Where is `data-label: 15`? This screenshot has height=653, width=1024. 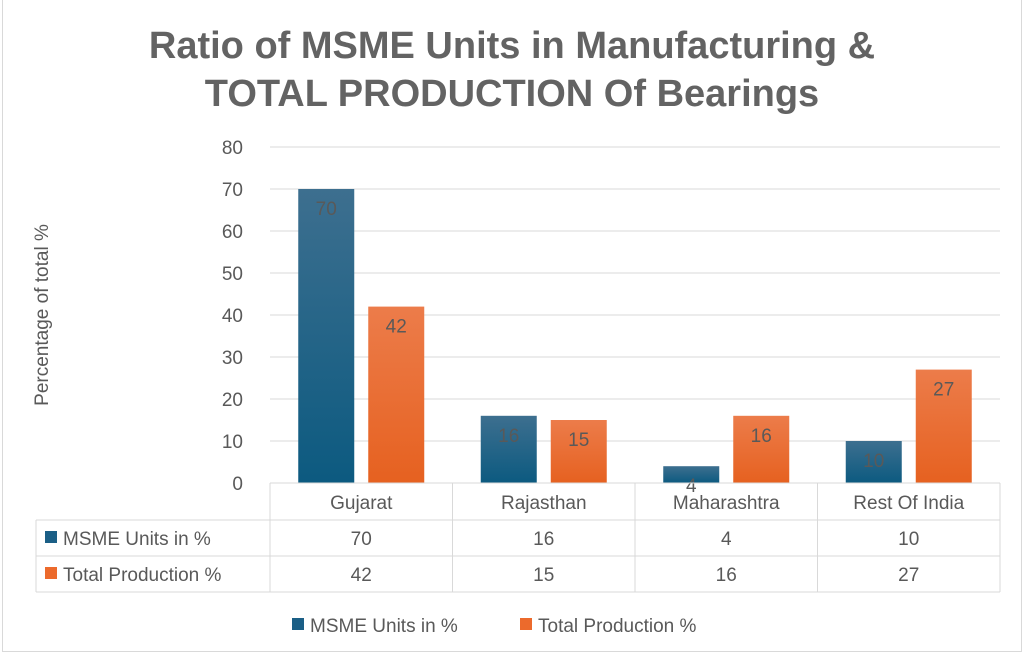
data-label: 15 is located at coordinates (578, 440).